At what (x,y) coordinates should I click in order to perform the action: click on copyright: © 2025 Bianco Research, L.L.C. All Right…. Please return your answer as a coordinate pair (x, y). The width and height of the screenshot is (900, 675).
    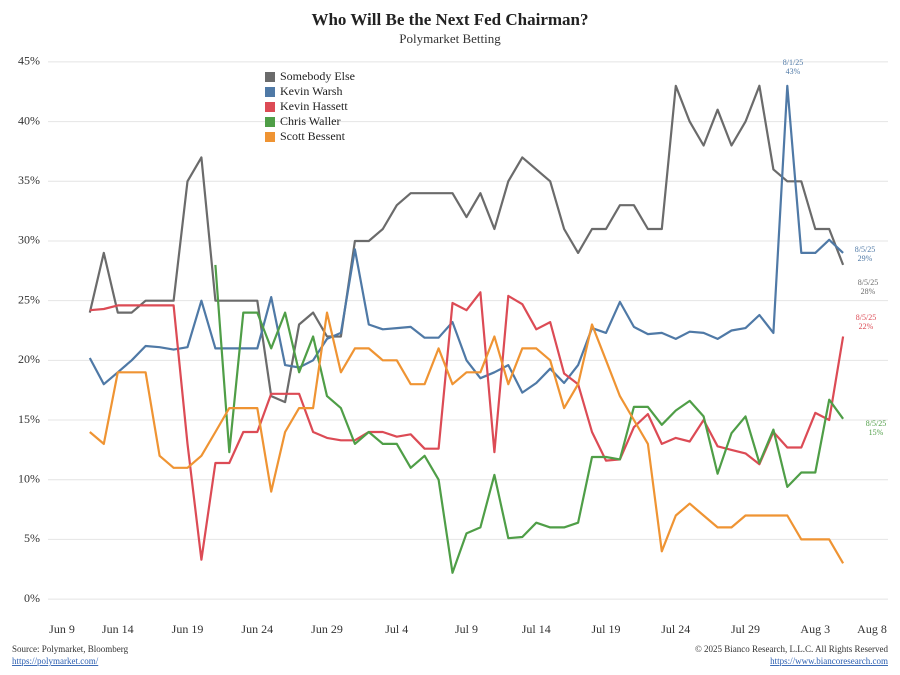
    Looking at the image, I should click on (792, 649).